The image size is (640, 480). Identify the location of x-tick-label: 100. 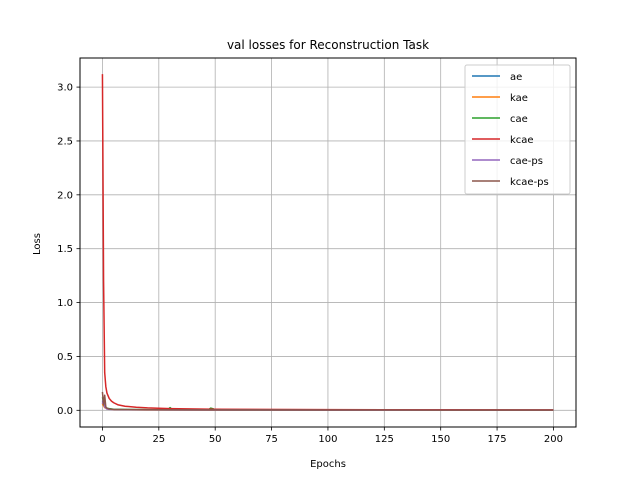
(327, 439).